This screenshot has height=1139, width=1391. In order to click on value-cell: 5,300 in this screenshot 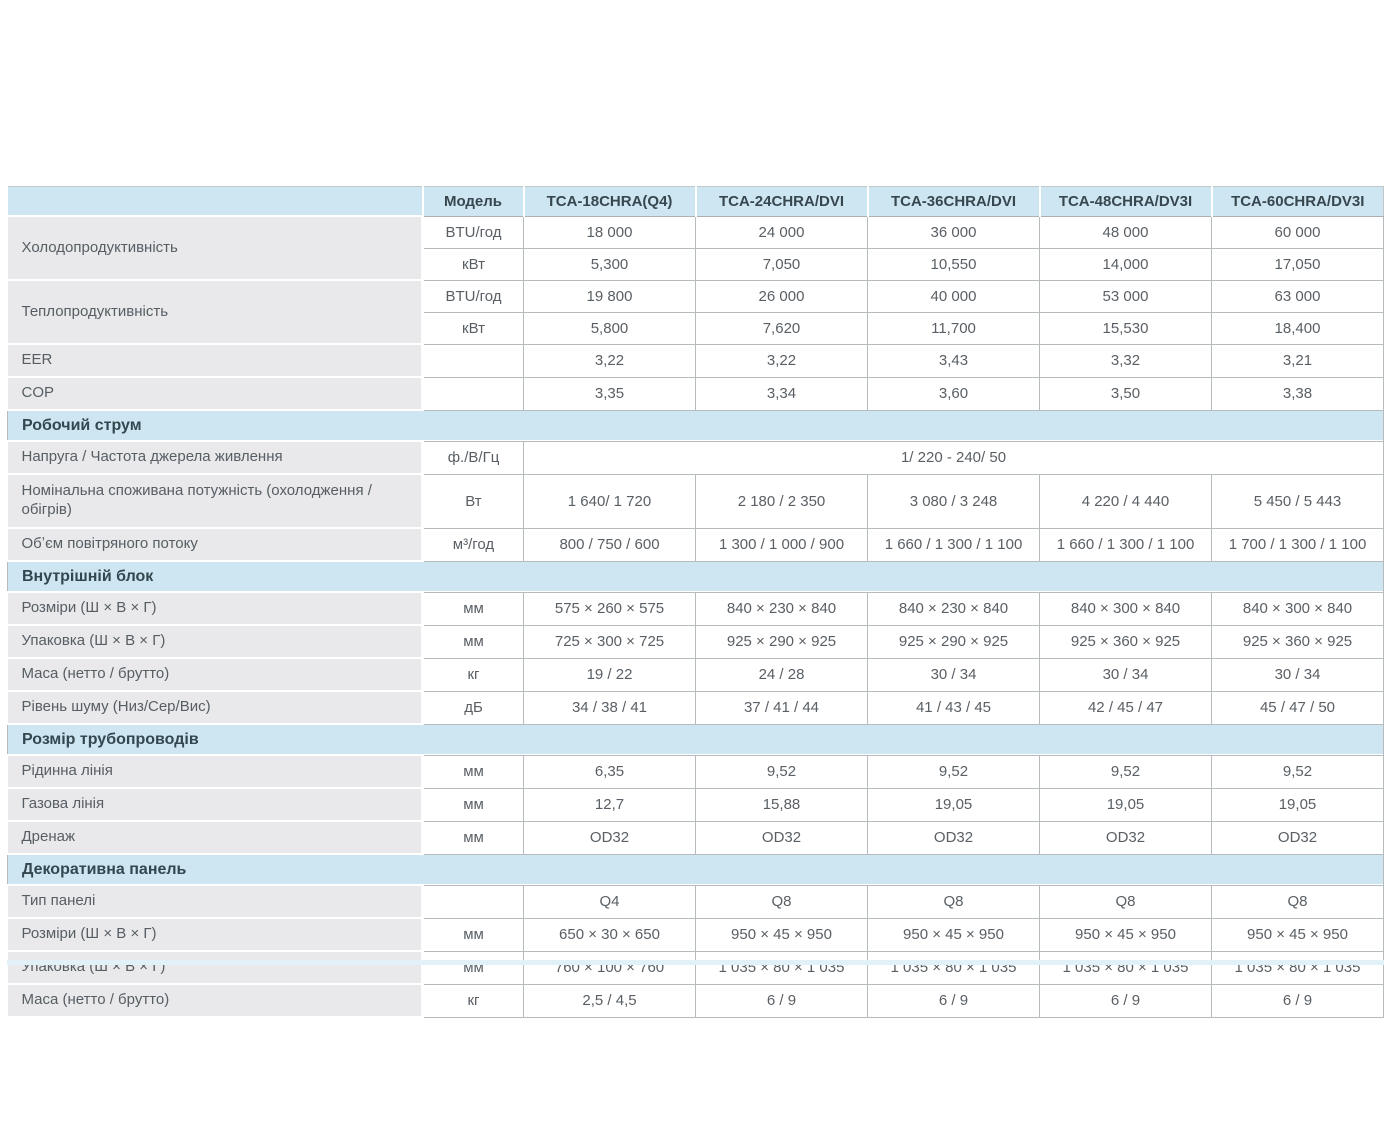, I will do `click(609, 264)`.